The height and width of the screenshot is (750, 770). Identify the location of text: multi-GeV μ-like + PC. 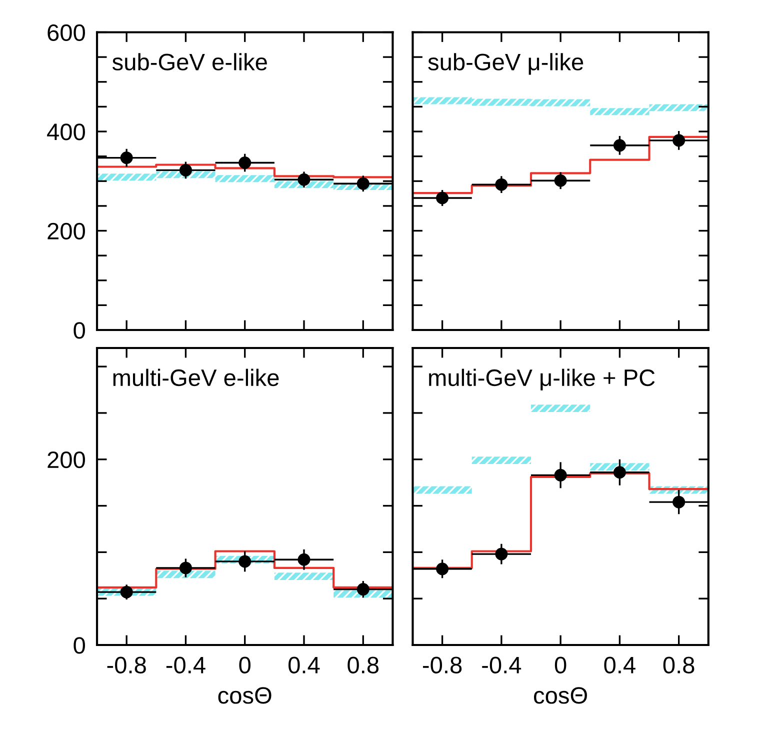
(542, 379).